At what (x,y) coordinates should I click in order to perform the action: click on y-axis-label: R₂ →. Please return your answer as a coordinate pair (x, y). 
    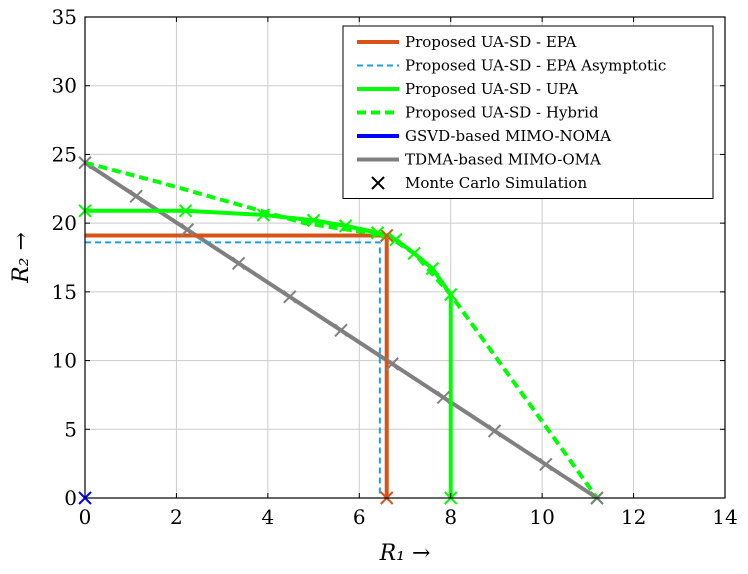
    Looking at the image, I should click on (21, 258).